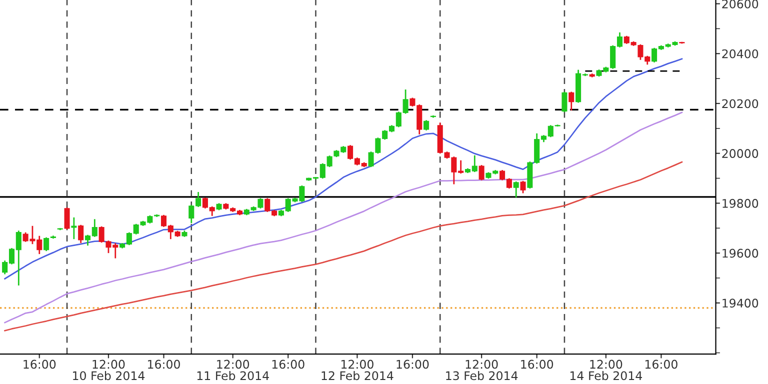  I want to click on y-tick-label: 20000, so click(740, 153).